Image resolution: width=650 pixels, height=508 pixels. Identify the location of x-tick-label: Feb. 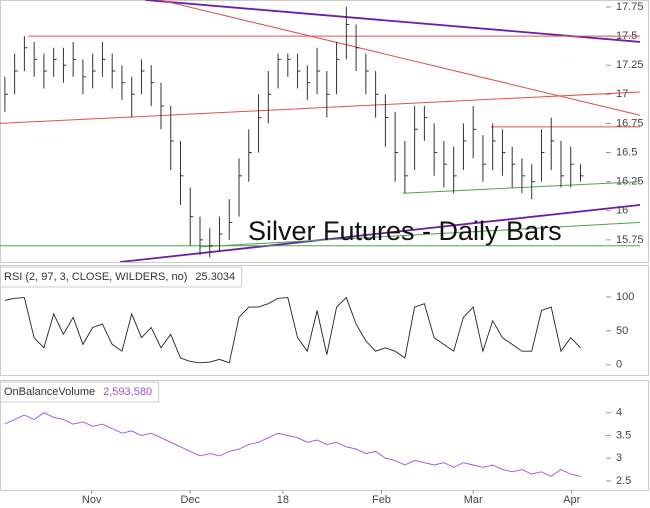
(381, 500).